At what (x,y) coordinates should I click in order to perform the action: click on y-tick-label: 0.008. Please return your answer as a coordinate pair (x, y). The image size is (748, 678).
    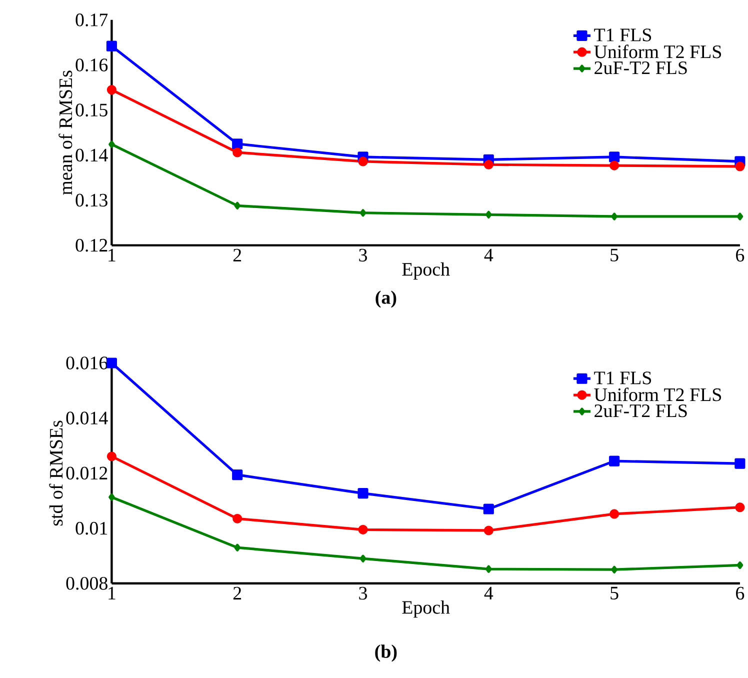
    Looking at the image, I should click on (87, 583).